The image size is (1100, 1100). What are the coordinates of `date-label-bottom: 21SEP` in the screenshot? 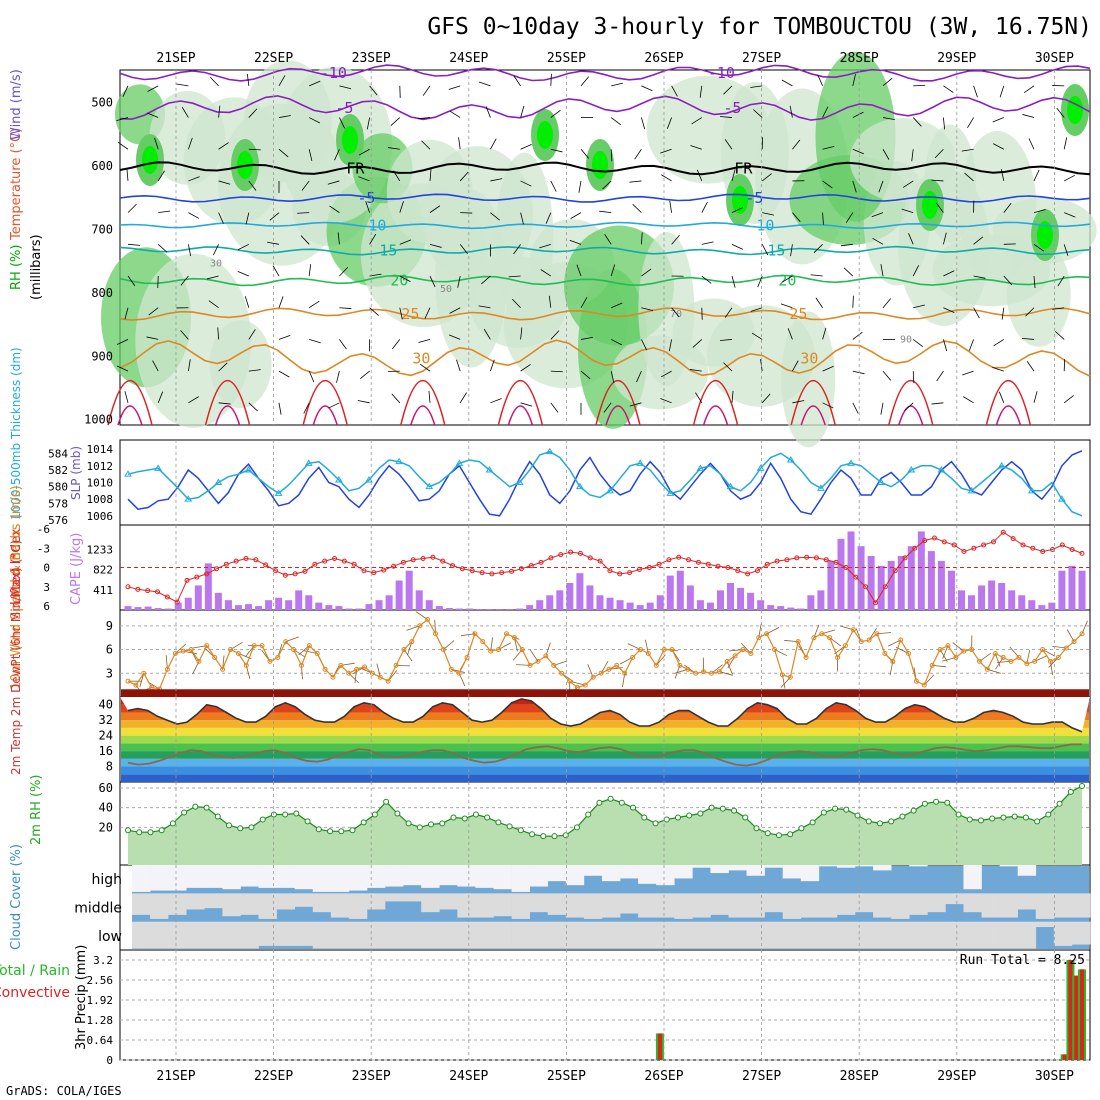 It's located at (175, 1076).